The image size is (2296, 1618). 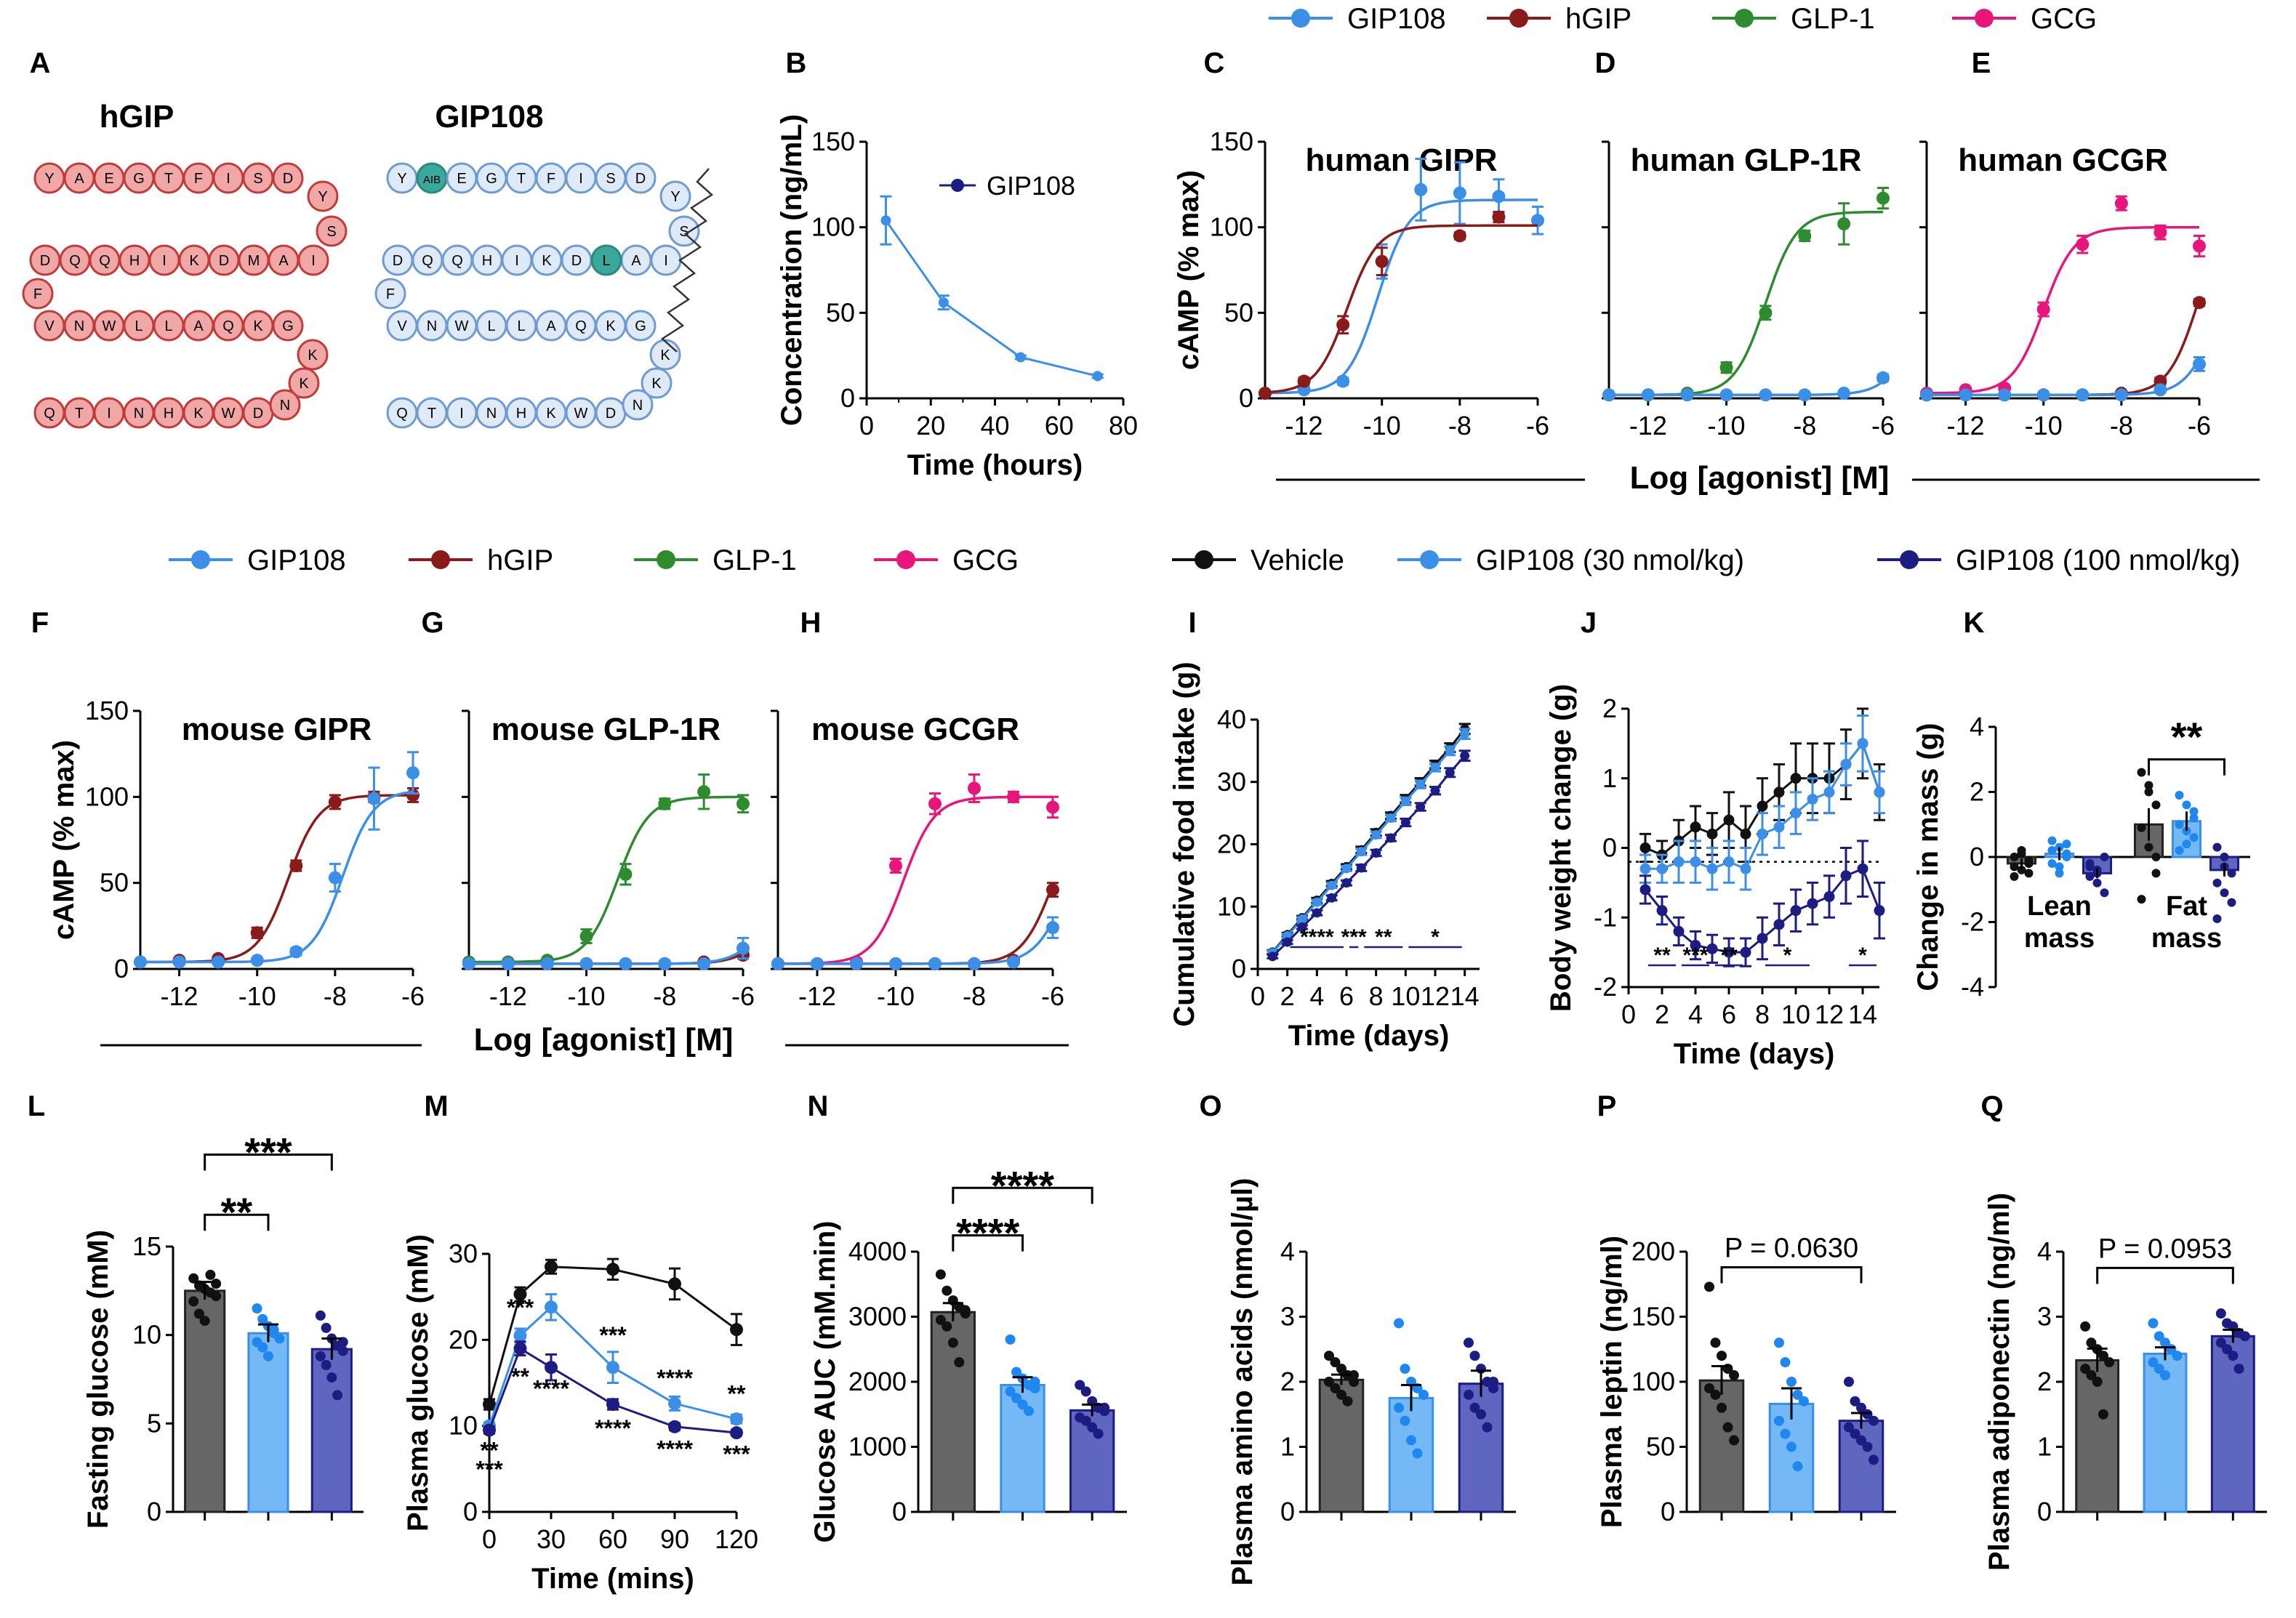 I want to click on residue-label: Y, so click(x=675, y=197).